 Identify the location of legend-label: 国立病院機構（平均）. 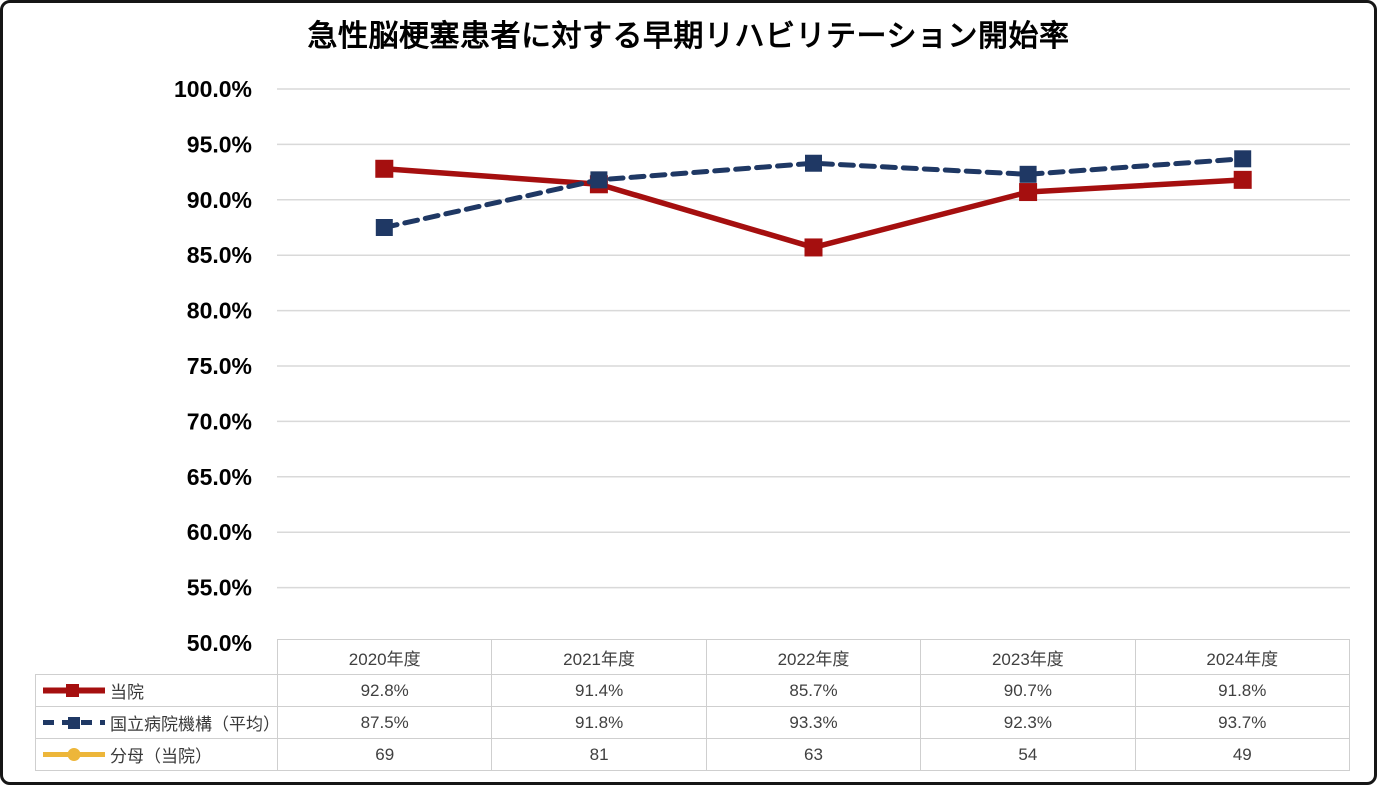
(194, 724).